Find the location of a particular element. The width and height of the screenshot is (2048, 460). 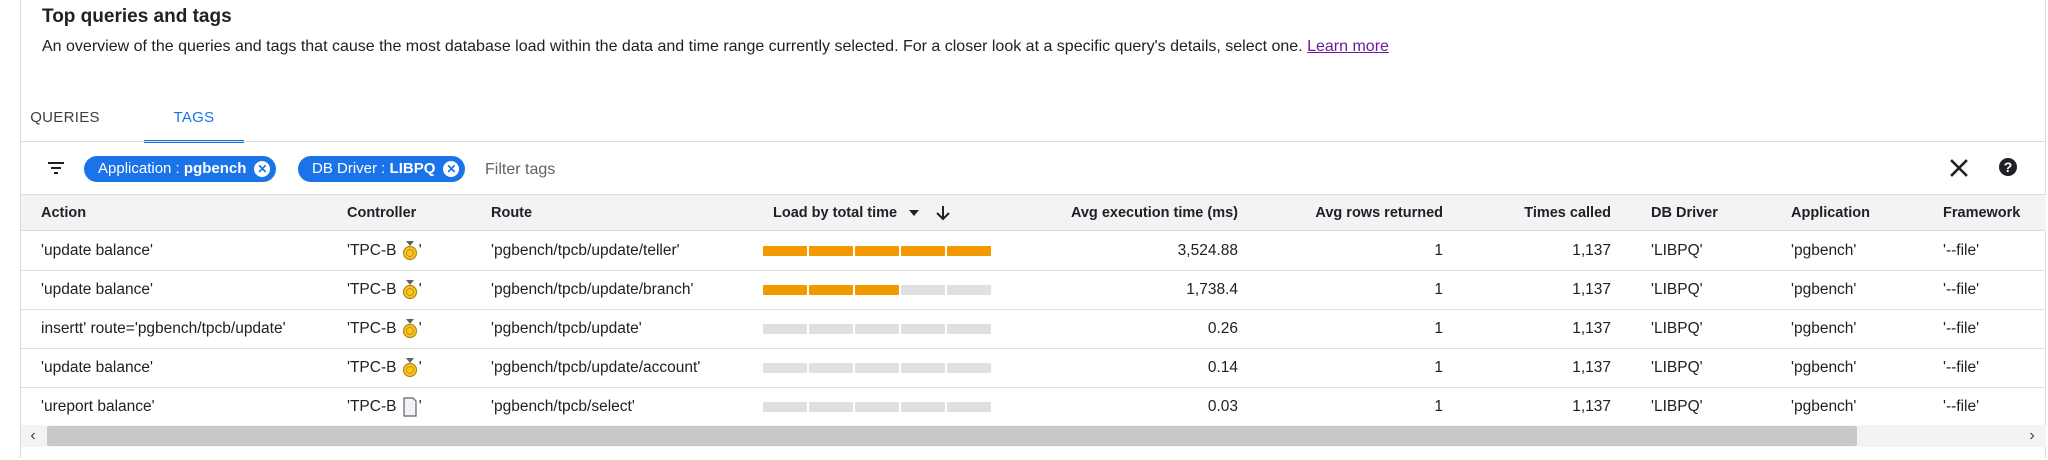

cell-action: 'update balance' is located at coordinates (97, 289).